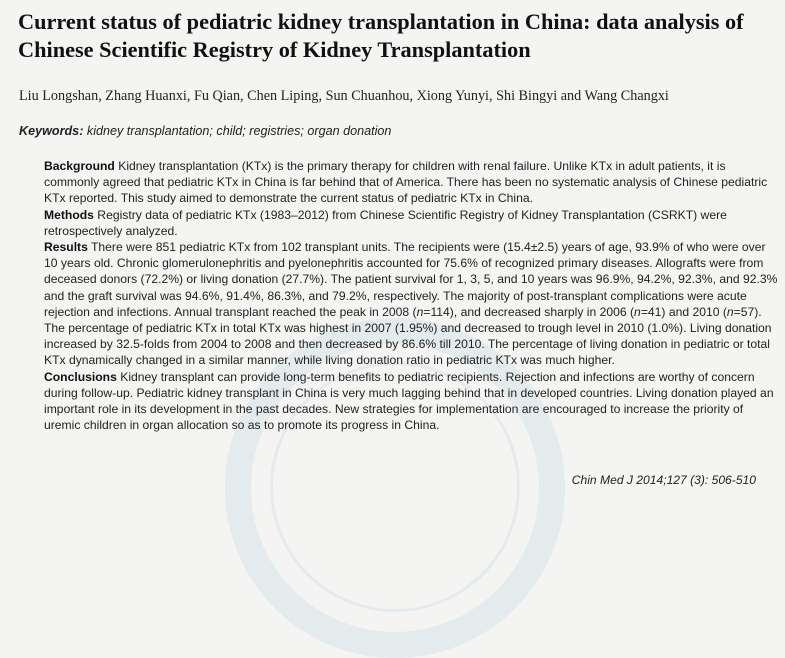  I want to click on results-heading: Results, so click(66, 247).